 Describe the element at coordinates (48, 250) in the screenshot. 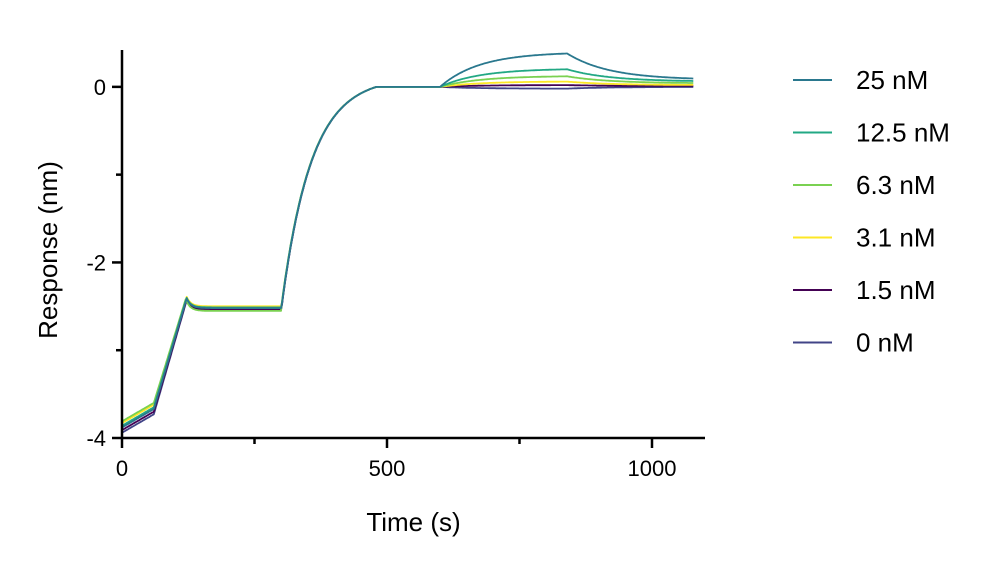

I see `y-axis-title: Response (nm)` at that location.